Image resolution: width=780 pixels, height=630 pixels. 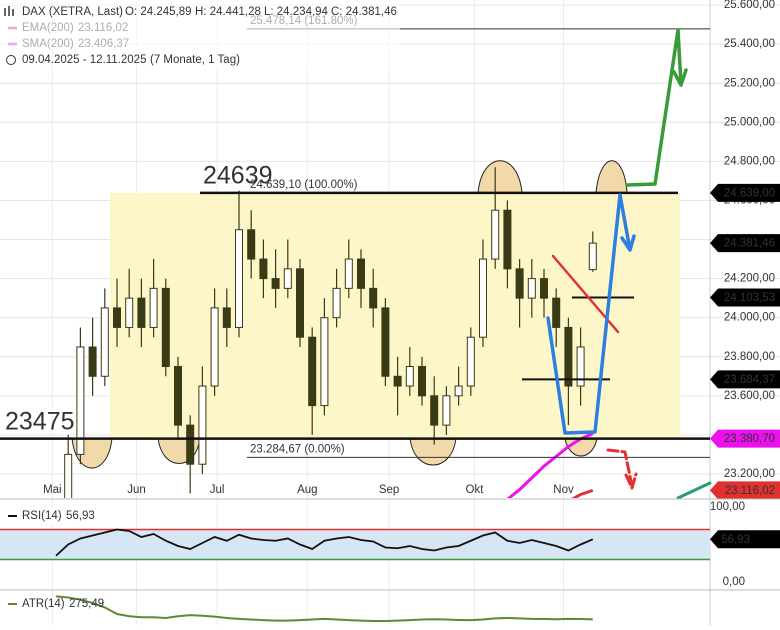 What do you see at coordinates (656, 107) in the screenshot?
I see `green-arrow` at bounding box center [656, 107].